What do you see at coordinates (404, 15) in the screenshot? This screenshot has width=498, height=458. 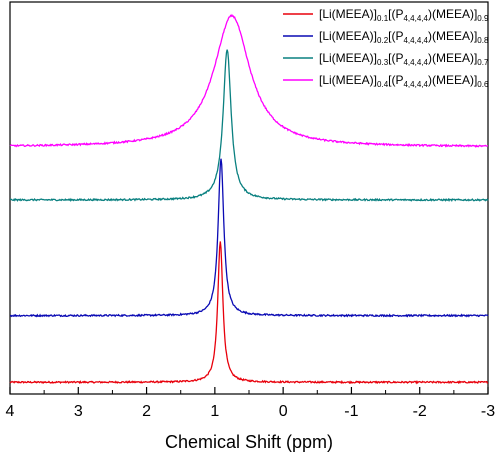 I see `legend-label-1: [Li(MEEA)]0.1[(P4,4,4,4)(MEEA)]0.9` at bounding box center [404, 15].